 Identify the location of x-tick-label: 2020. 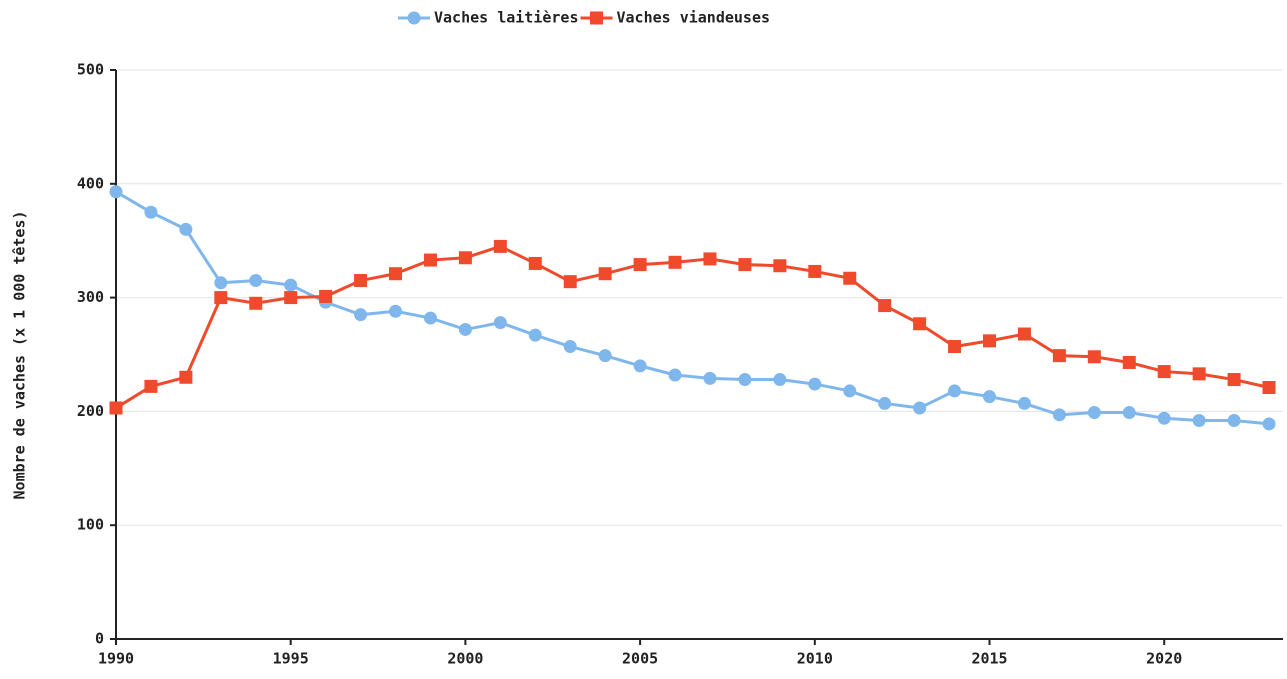
(1164, 659).